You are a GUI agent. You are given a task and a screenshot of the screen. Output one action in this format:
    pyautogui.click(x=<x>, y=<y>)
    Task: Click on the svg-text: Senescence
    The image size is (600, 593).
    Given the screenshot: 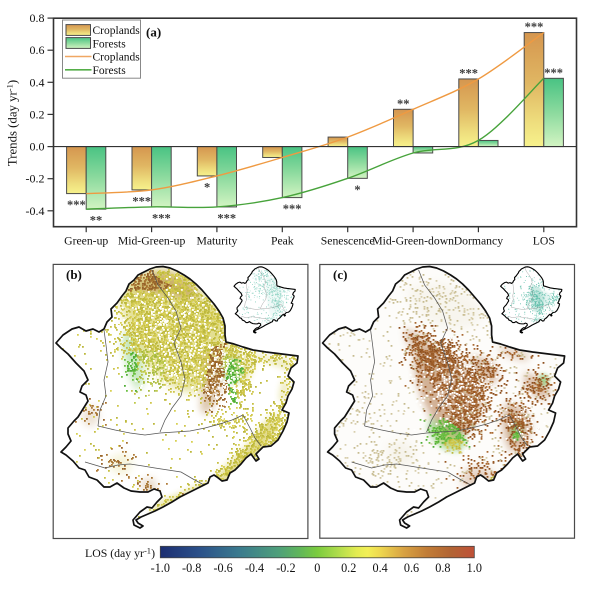 What is the action you would take?
    pyautogui.click(x=348, y=241)
    